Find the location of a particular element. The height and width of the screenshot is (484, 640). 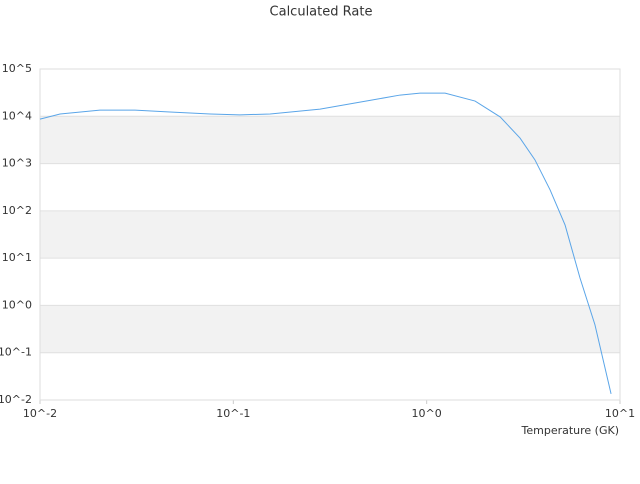

x-tick-label: 10^-1 is located at coordinates (233, 413).